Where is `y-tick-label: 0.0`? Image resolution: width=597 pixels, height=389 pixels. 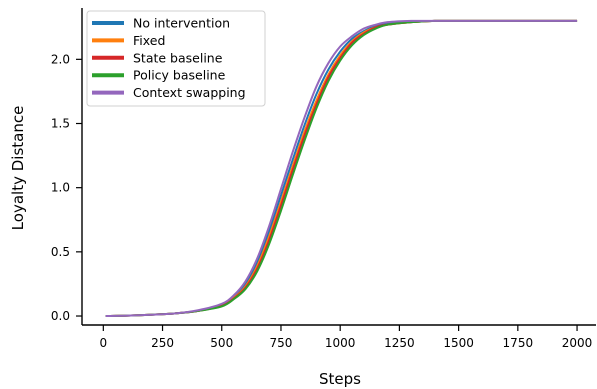 y-tick-label: 0.0 is located at coordinates (60, 316).